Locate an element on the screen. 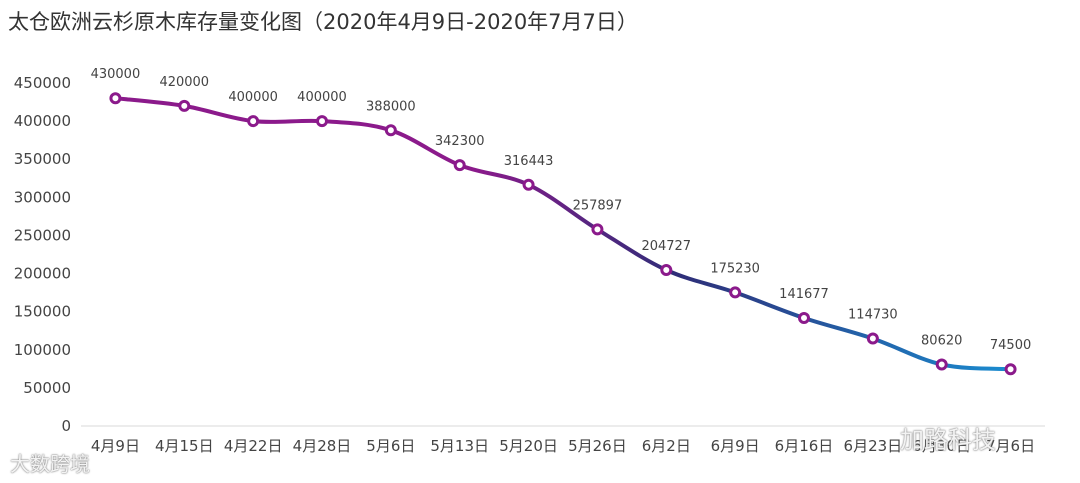 This screenshot has height=483, width=1080. x-tick-label: 6月30日 is located at coordinates (941, 446).